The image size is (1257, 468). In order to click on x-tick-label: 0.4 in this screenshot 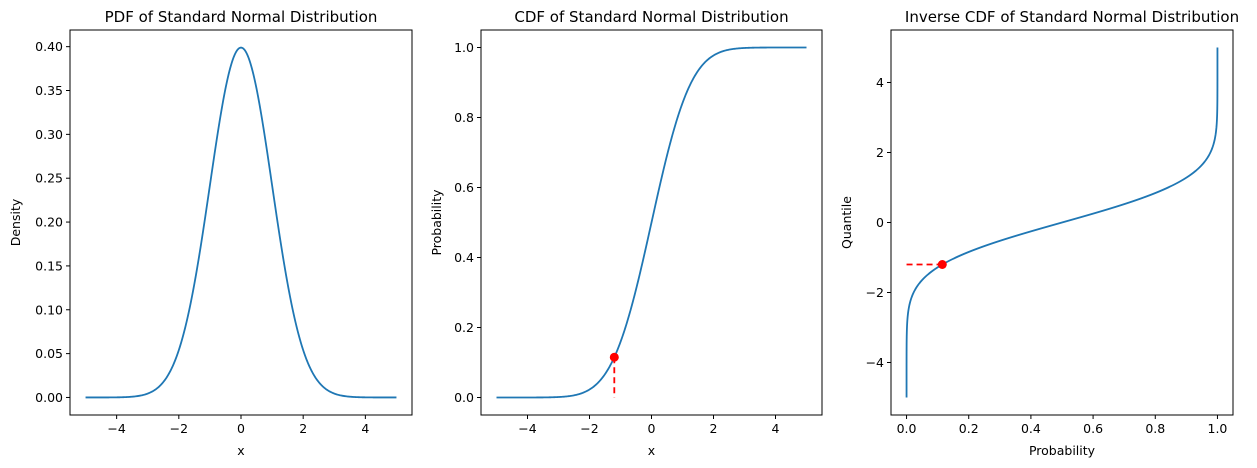, I will do `click(1031, 428)`.